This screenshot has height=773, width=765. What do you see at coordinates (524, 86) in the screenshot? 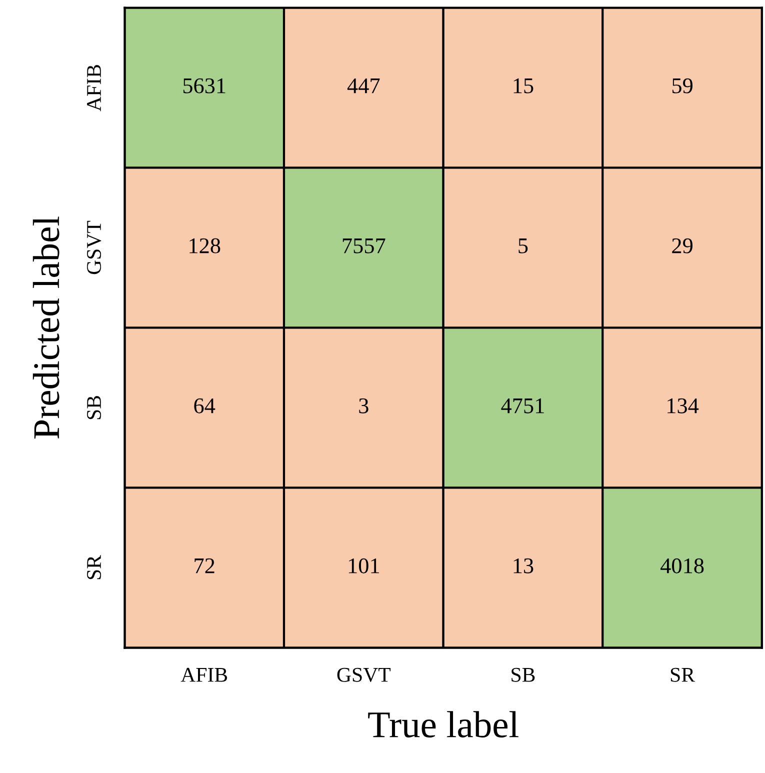
I see `data-label: 15` at bounding box center [524, 86].